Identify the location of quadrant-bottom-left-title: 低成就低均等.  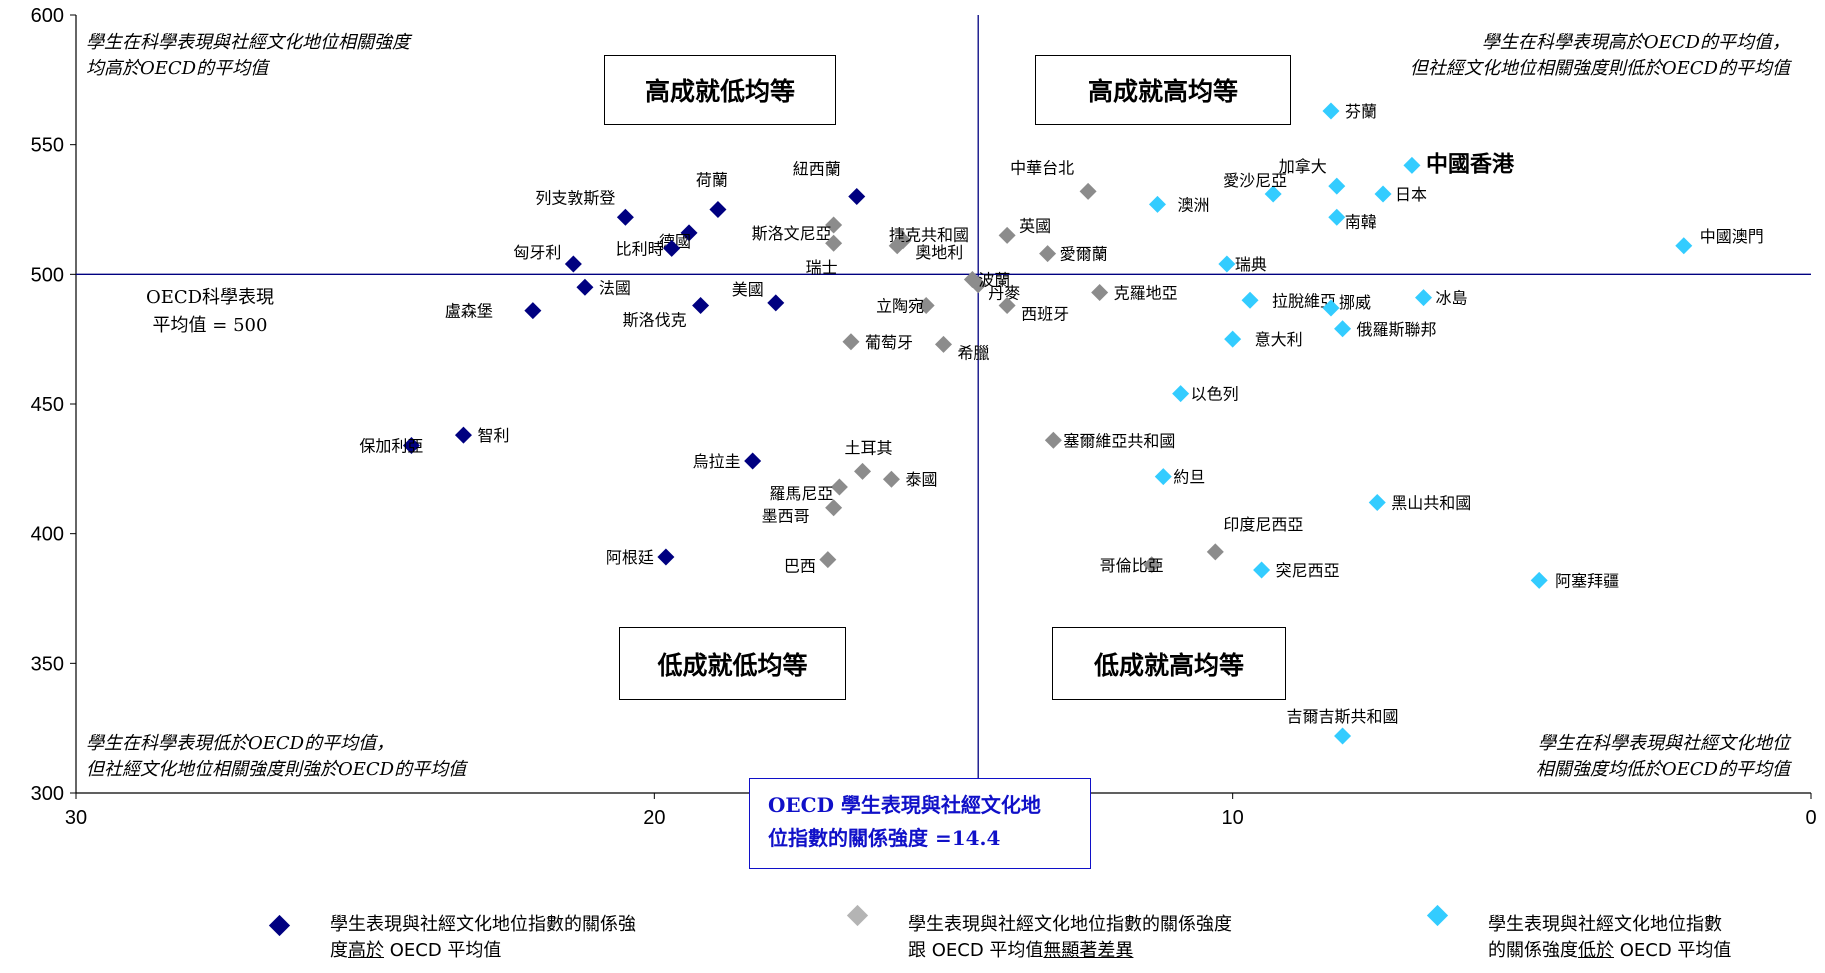
(732, 663).